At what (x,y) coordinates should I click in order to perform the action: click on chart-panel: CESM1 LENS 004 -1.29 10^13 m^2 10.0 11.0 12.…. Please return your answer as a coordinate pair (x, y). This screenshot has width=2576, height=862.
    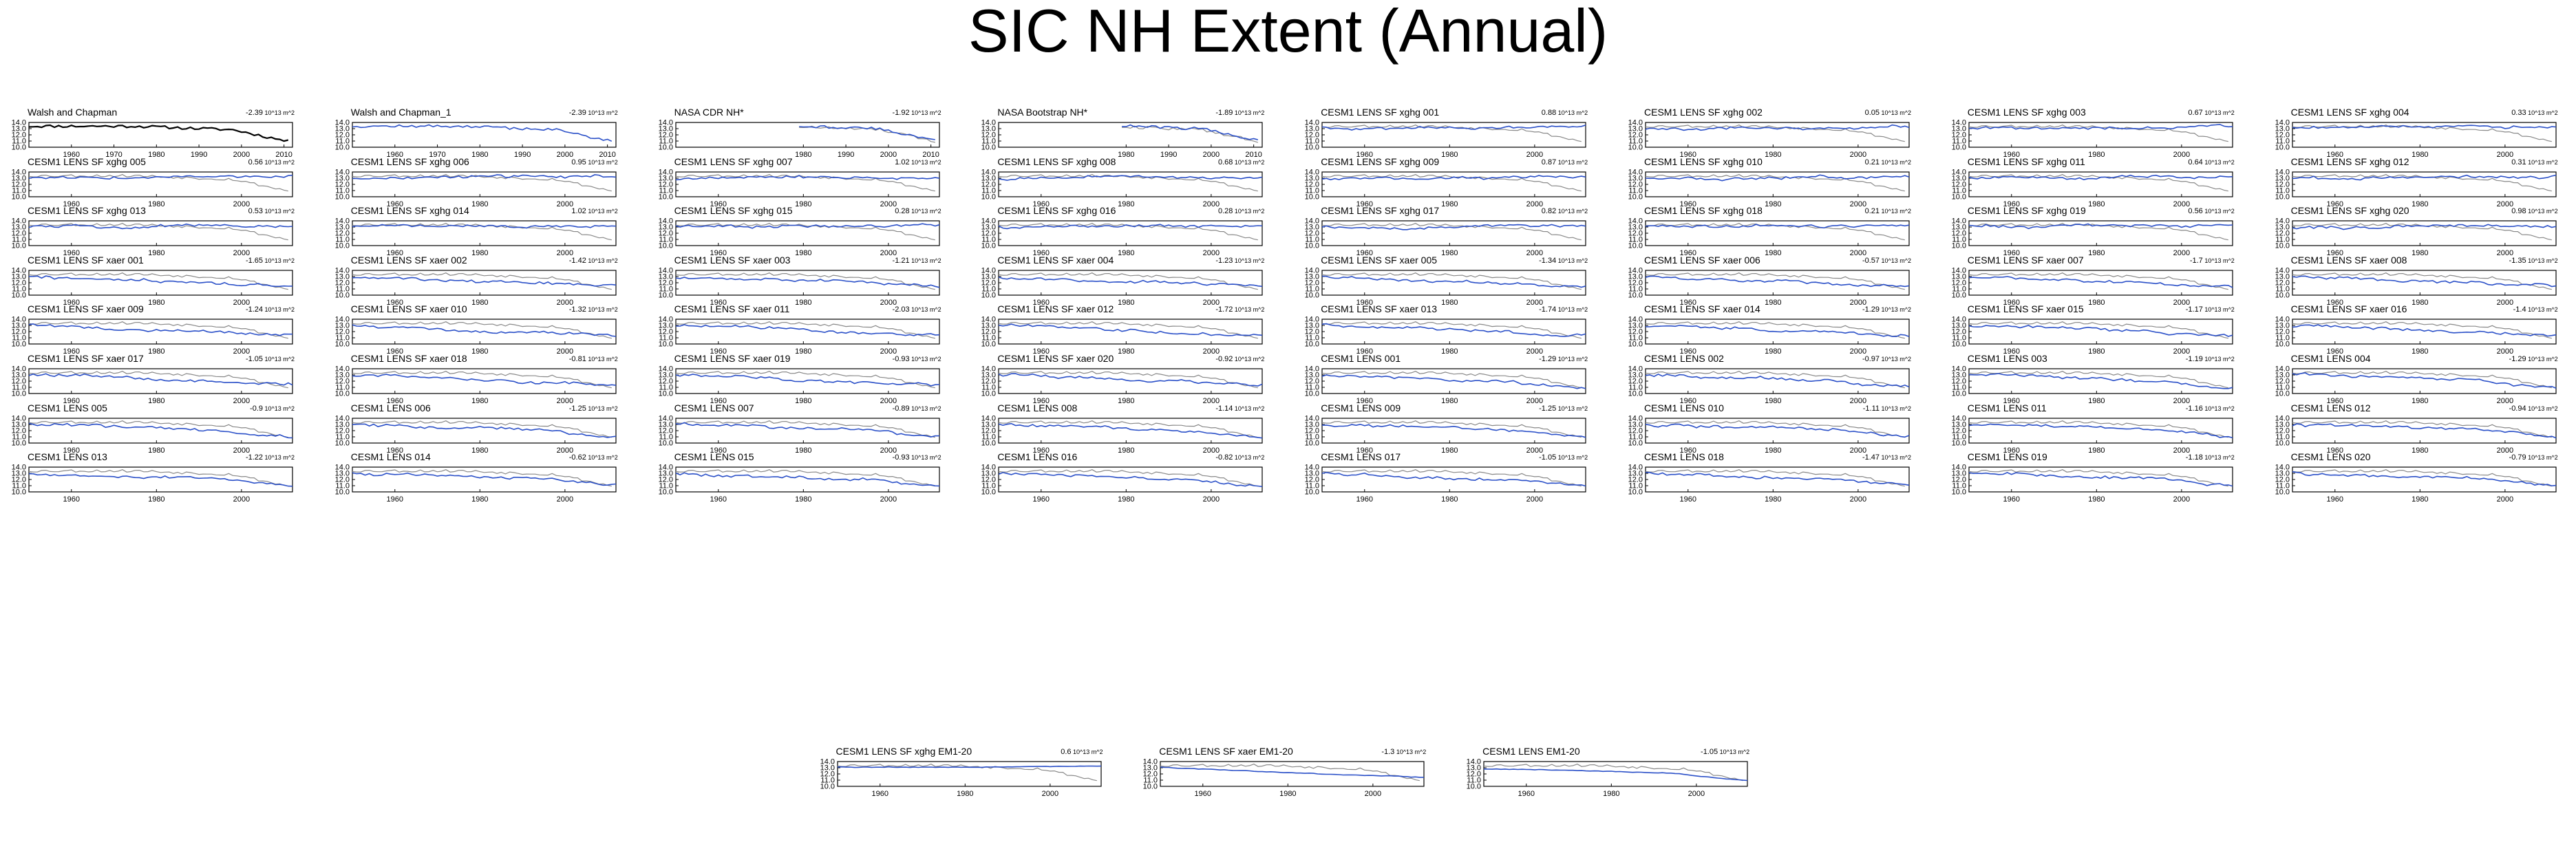
    Looking at the image, I should click on (2415, 396).